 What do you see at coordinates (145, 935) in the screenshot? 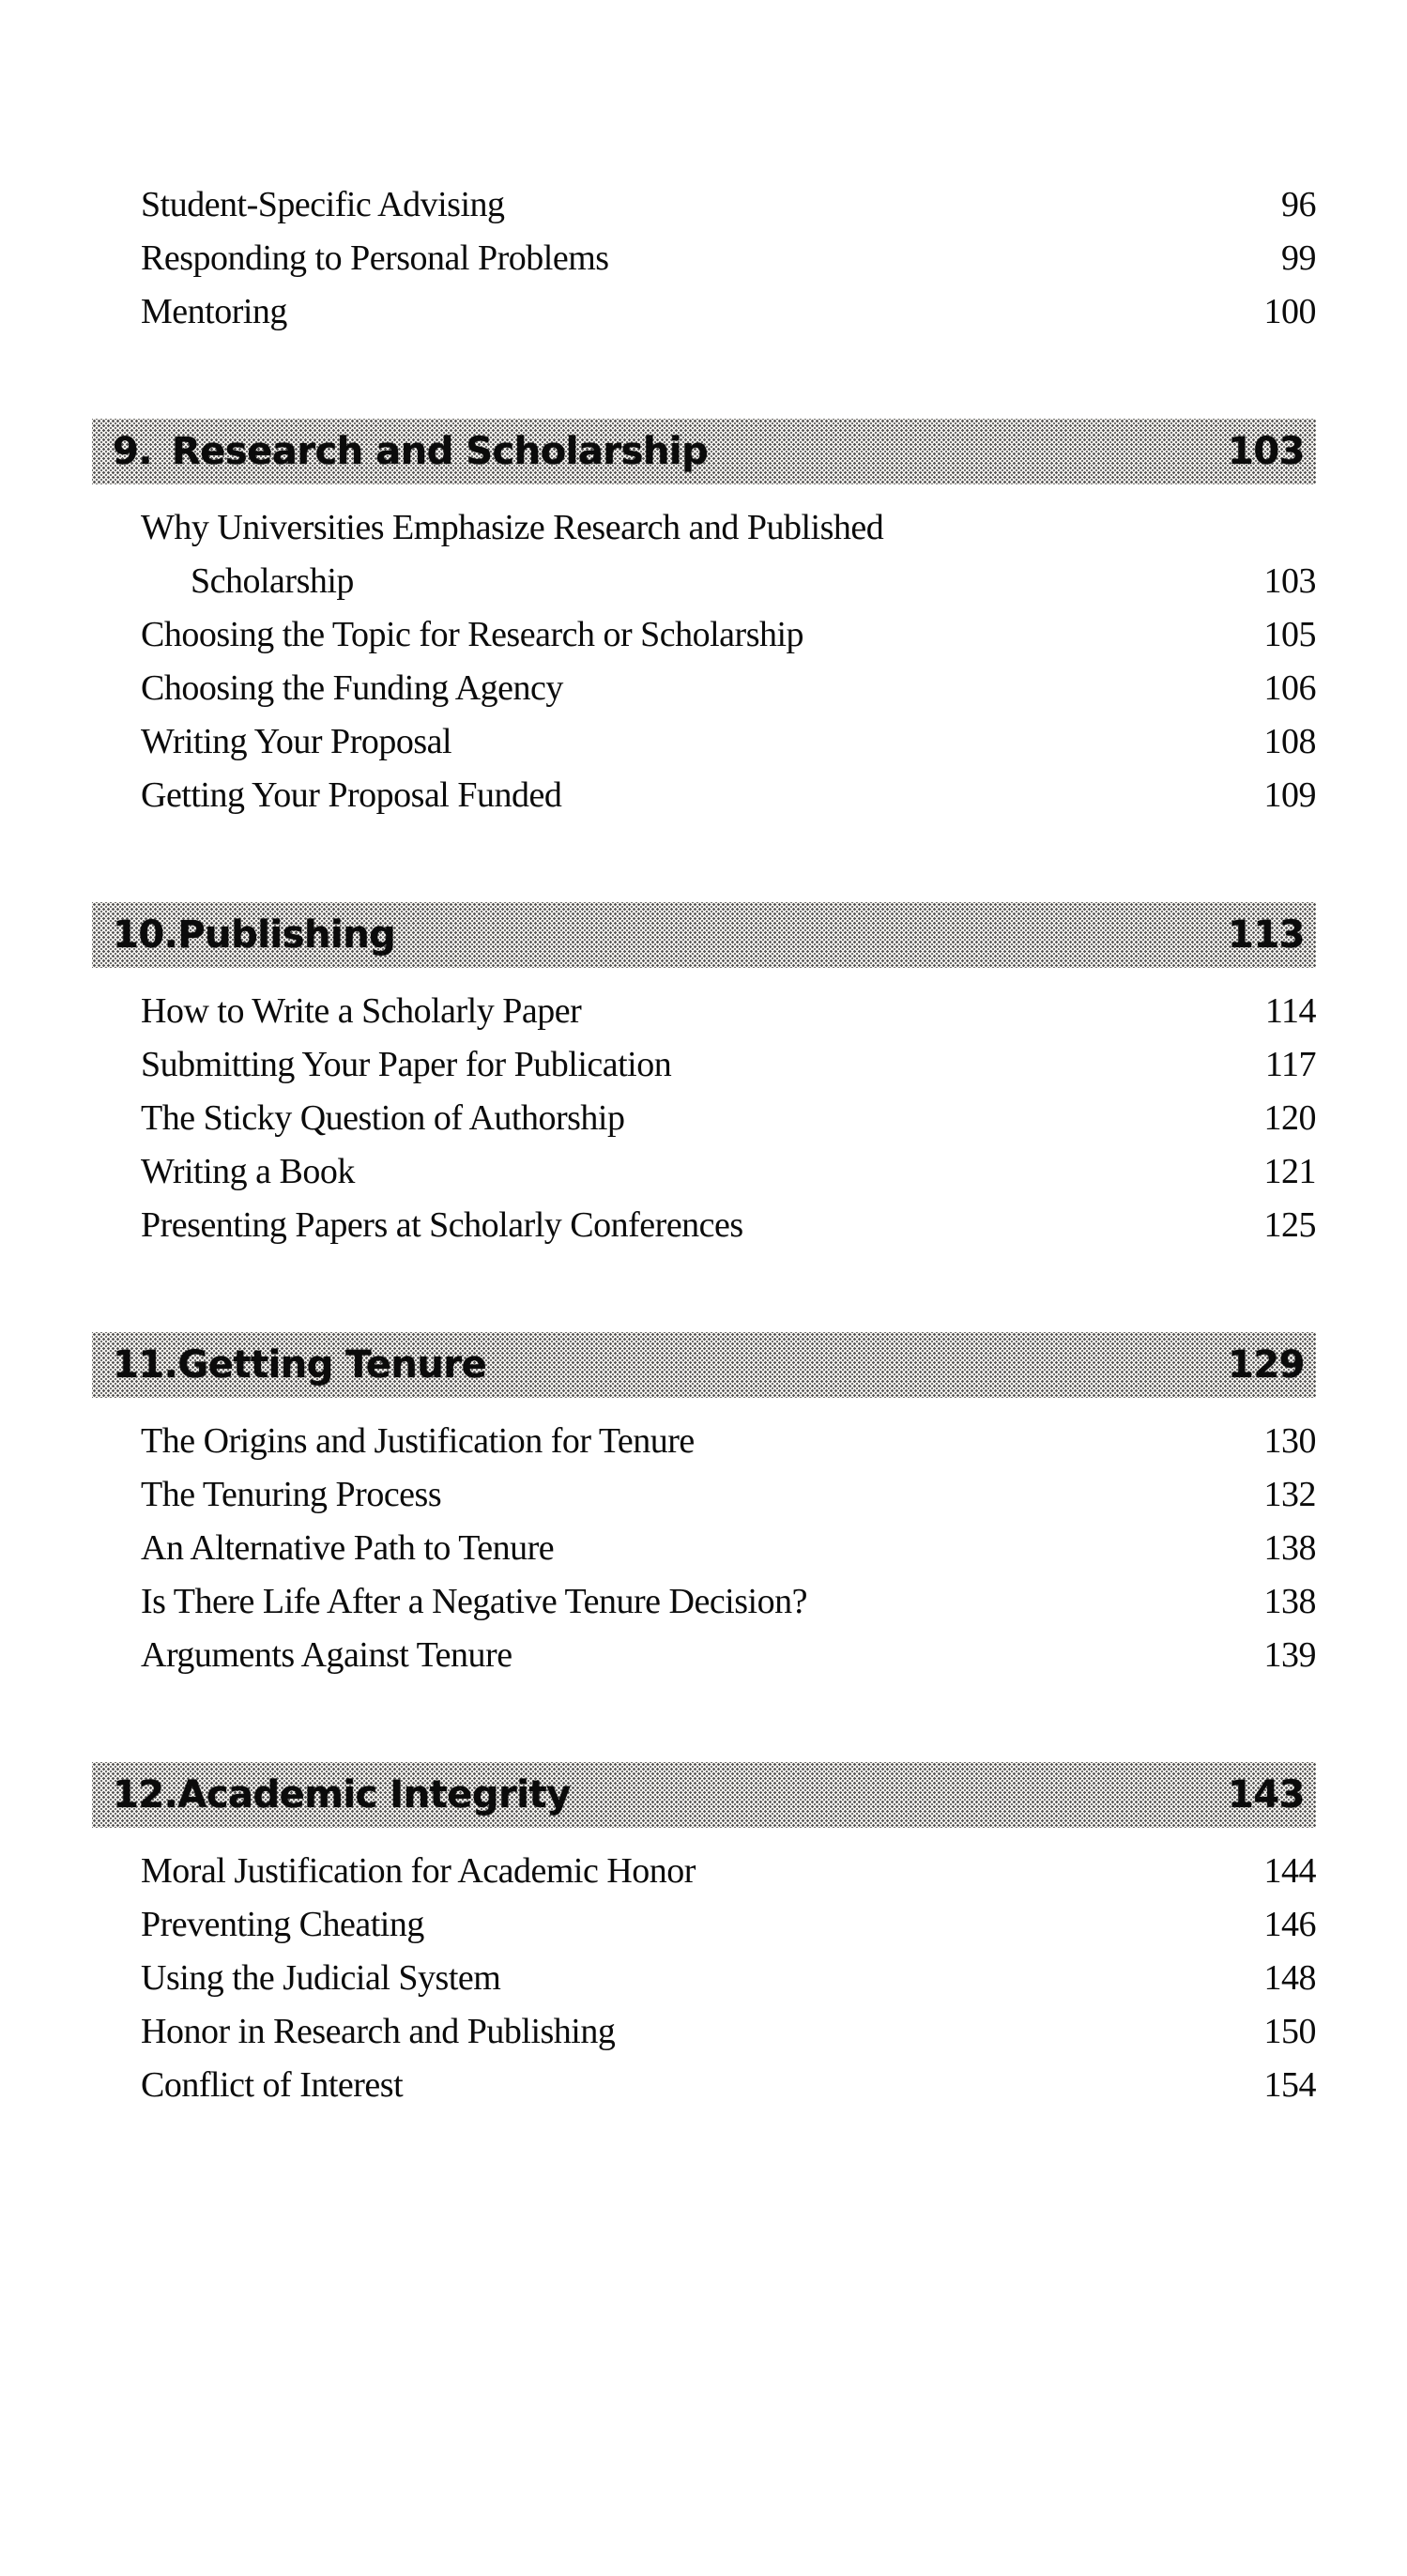
I see `chapter-number: 10.` at bounding box center [145, 935].